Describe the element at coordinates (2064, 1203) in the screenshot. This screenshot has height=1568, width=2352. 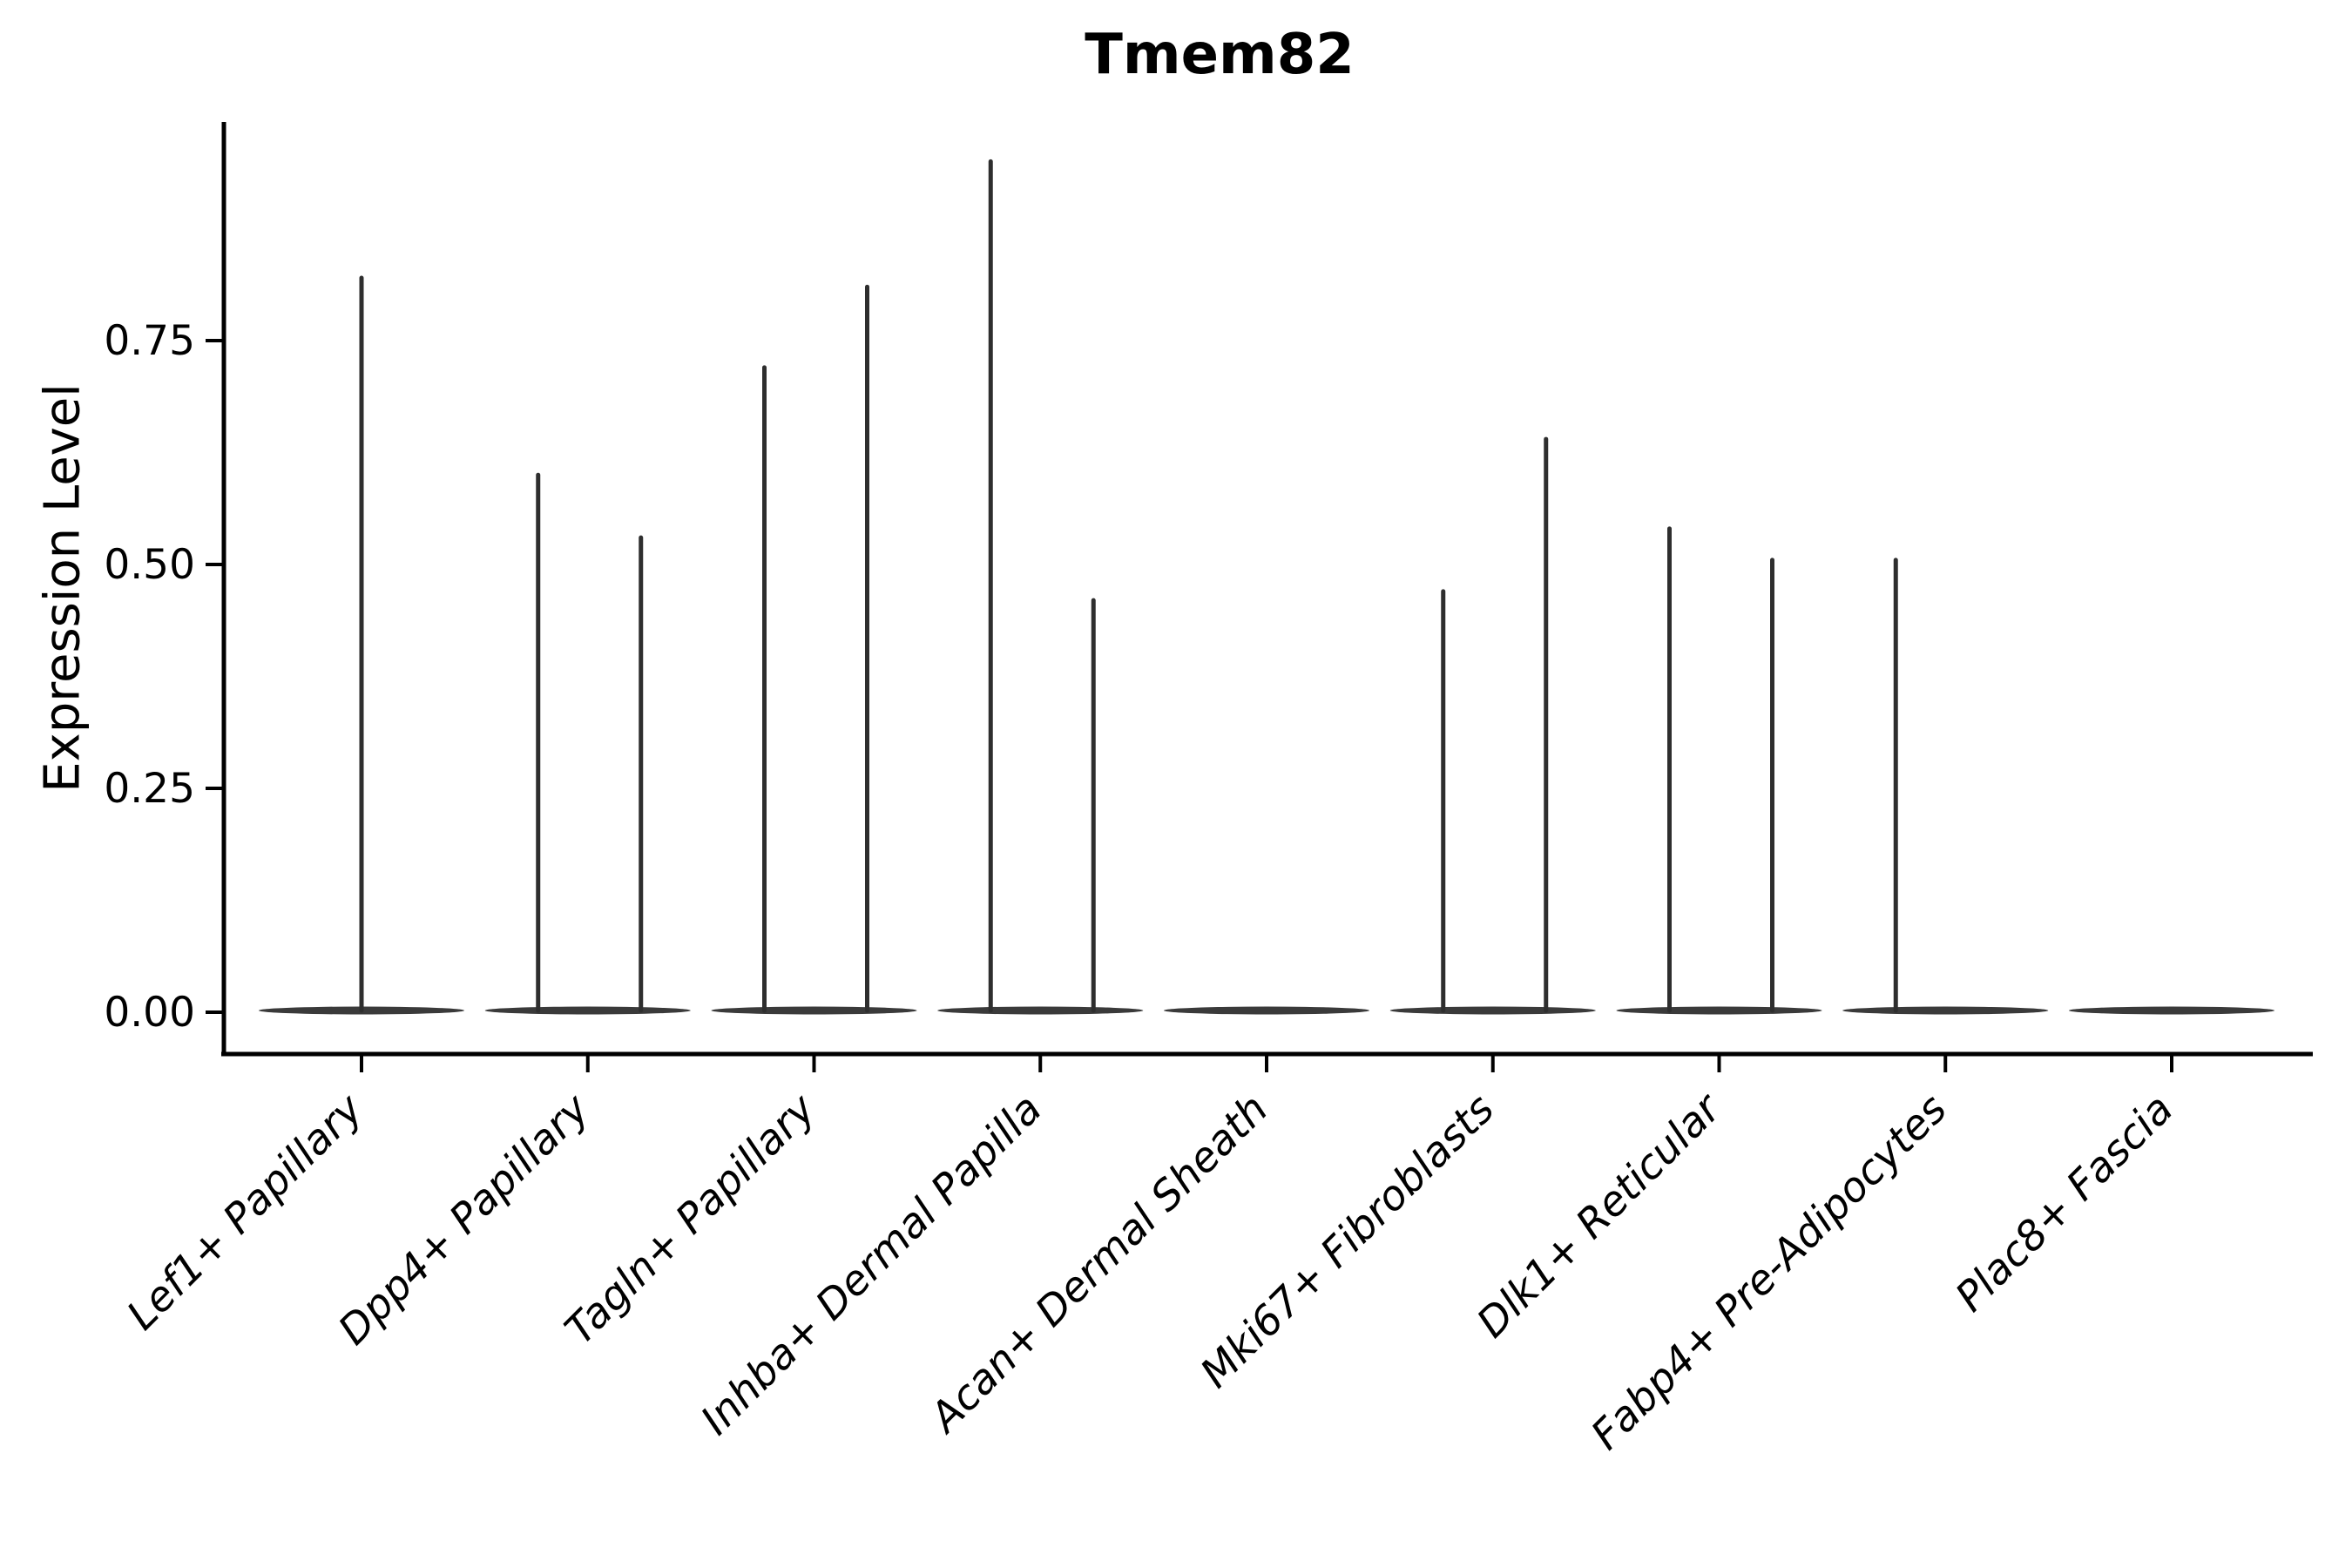
I see `x-tick-label: Plac8+ Fascia` at that location.